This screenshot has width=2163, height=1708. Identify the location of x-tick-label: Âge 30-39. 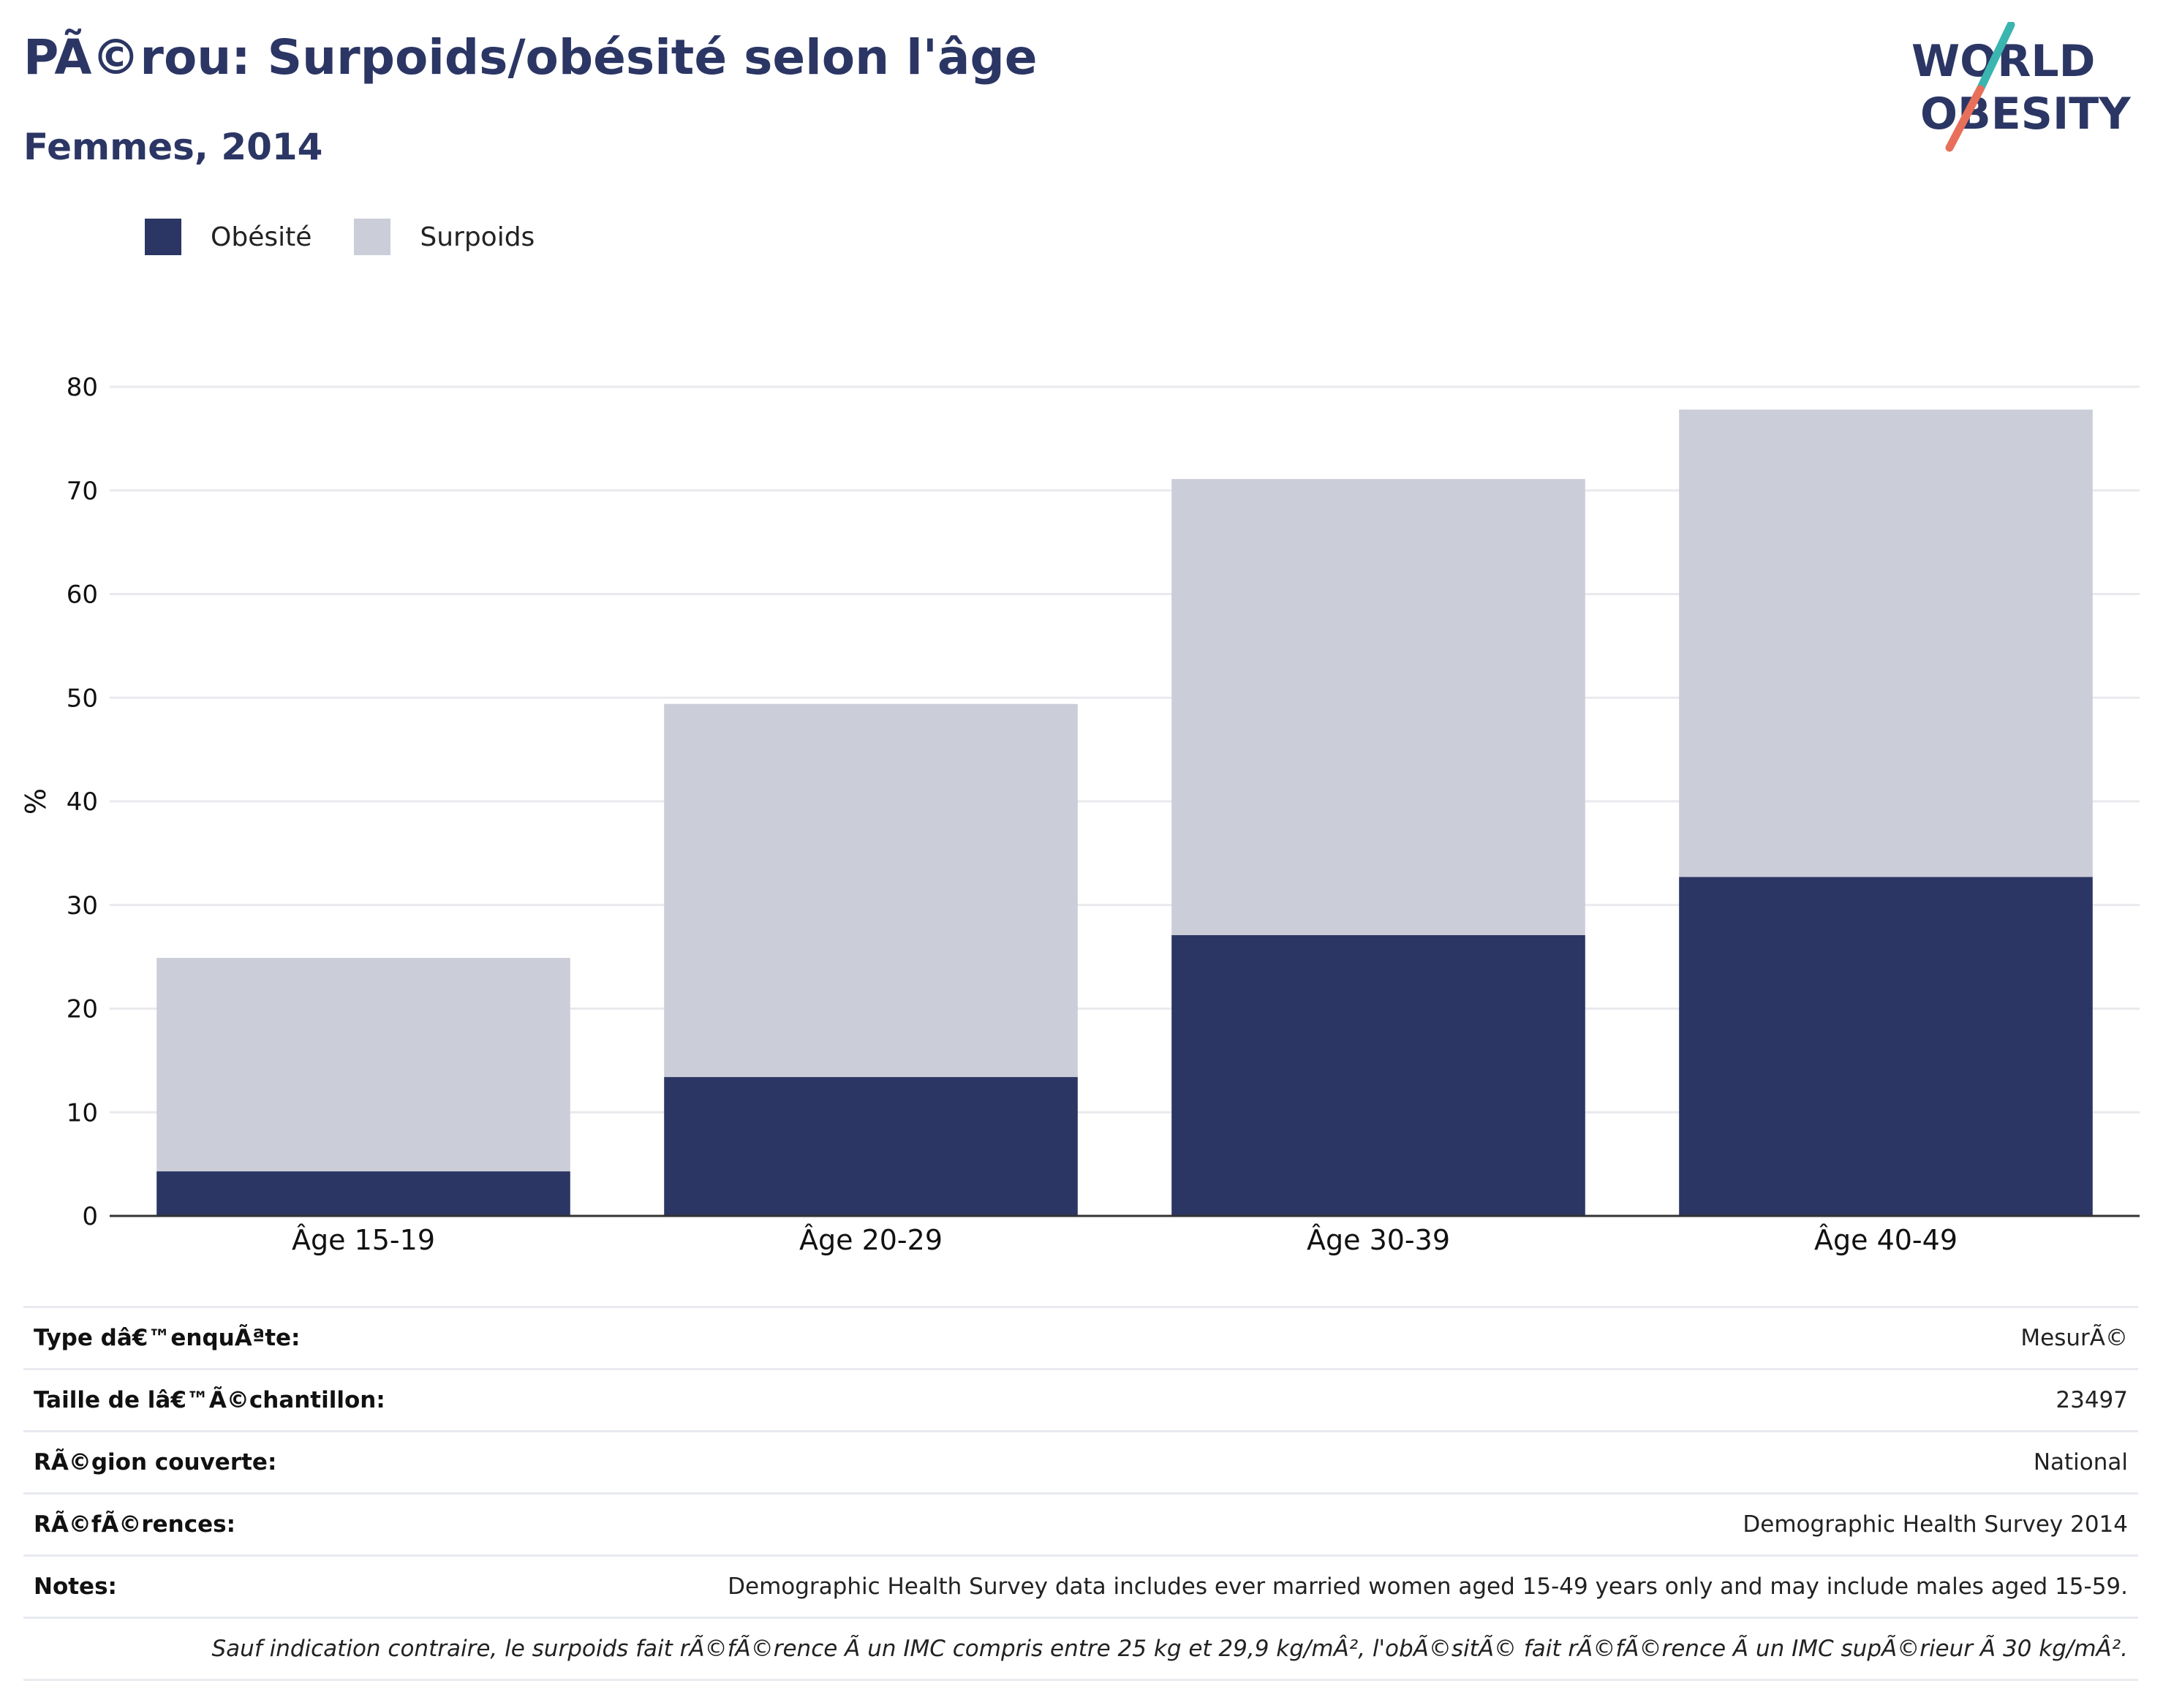
(1378, 1240).